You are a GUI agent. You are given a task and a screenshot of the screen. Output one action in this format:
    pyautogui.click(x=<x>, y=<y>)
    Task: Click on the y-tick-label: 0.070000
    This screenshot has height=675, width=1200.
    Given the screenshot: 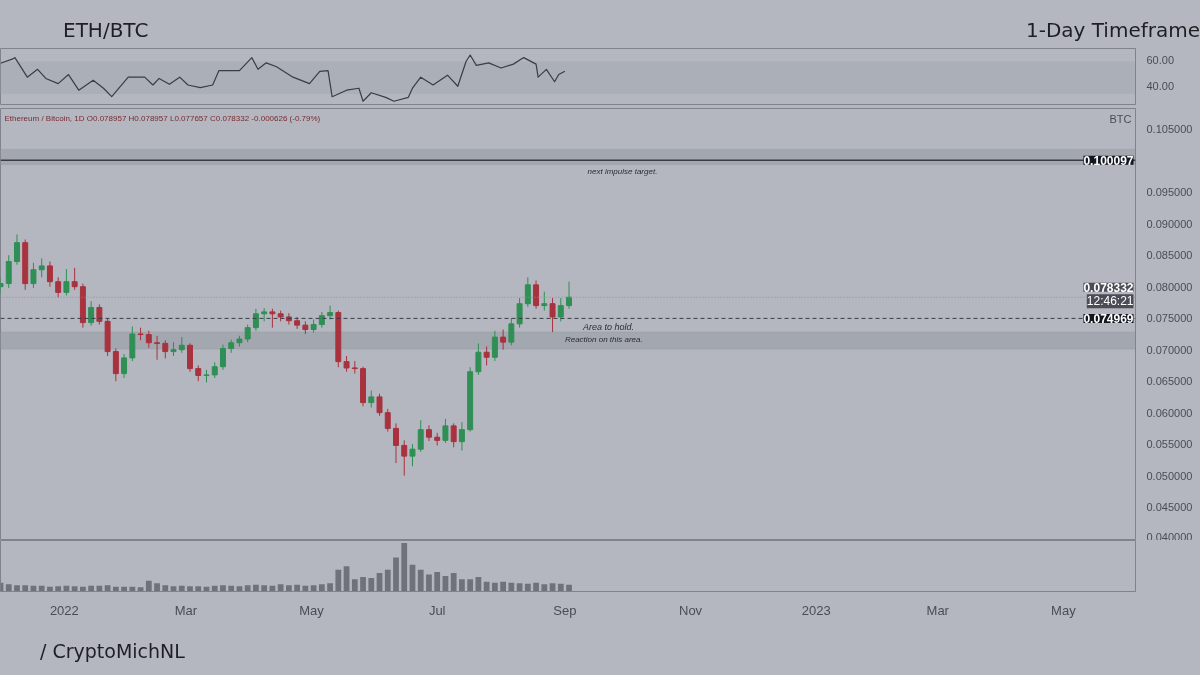 What is the action you would take?
    pyautogui.click(x=1169, y=349)
    